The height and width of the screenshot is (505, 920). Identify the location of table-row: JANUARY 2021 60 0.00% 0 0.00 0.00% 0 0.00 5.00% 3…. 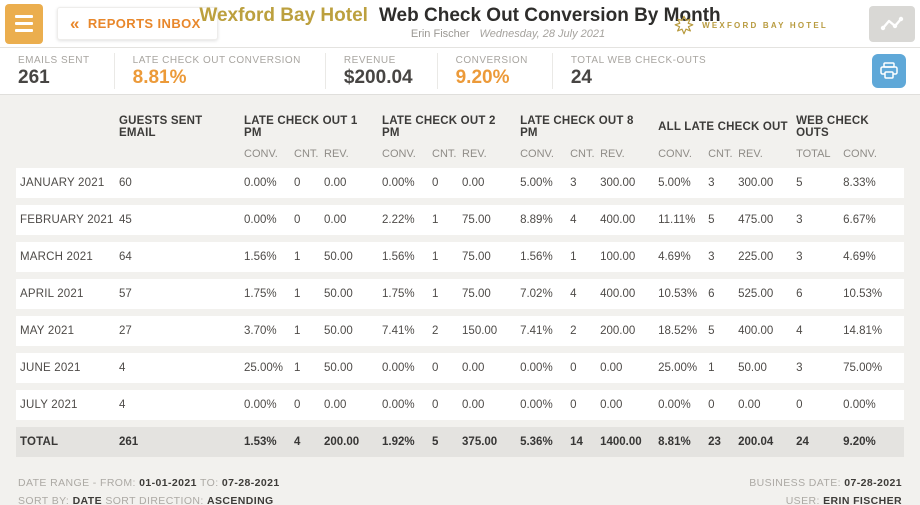
(460, 183).